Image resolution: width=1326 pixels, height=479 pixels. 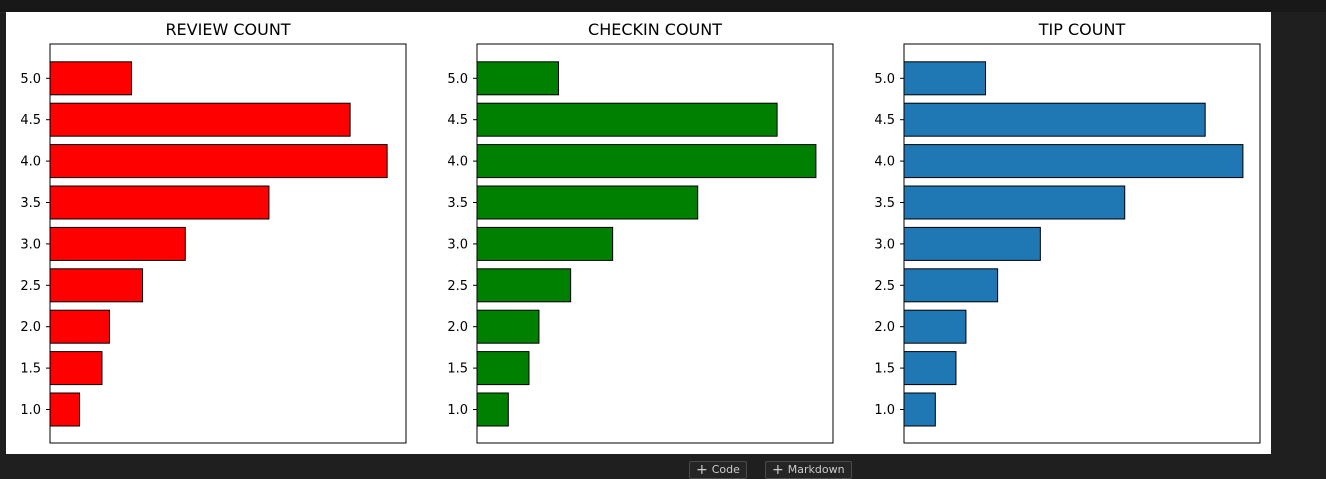 What do you see at coordinates (655, 29) in the screenshot?
I see `chart-title: CHECKIN COUNT` at bounding box center [655, 29].